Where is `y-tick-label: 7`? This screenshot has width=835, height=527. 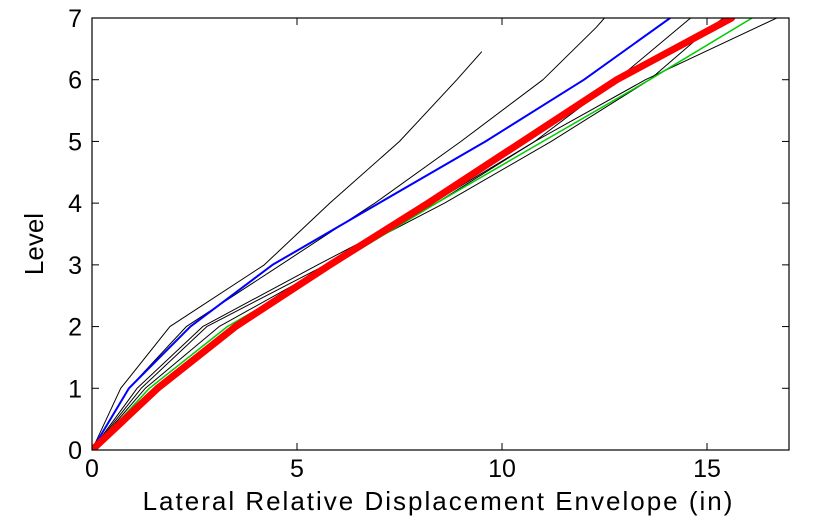 y-tick-label: 7 is located at coordinates (75, 19).